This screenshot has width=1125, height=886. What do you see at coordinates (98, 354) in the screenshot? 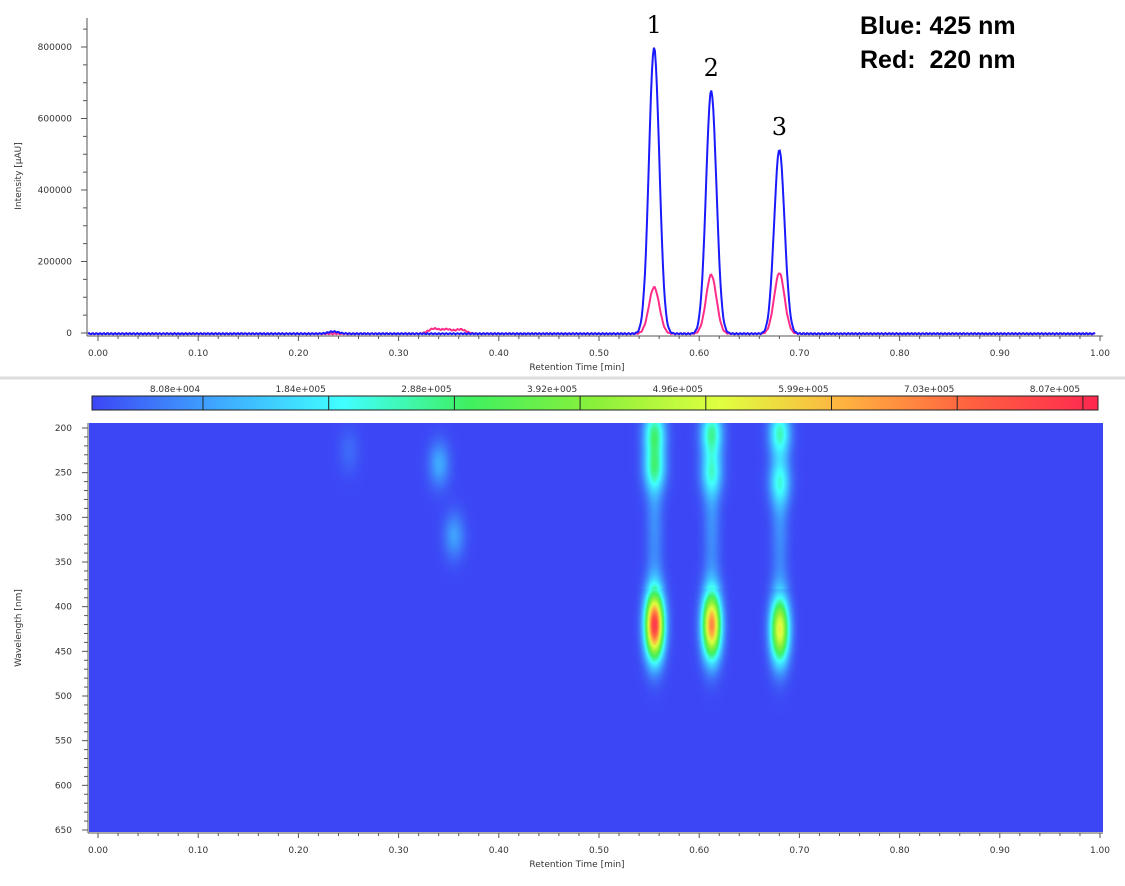
I see `x-tick-label: 0.00` at bounding box center [98, 354].